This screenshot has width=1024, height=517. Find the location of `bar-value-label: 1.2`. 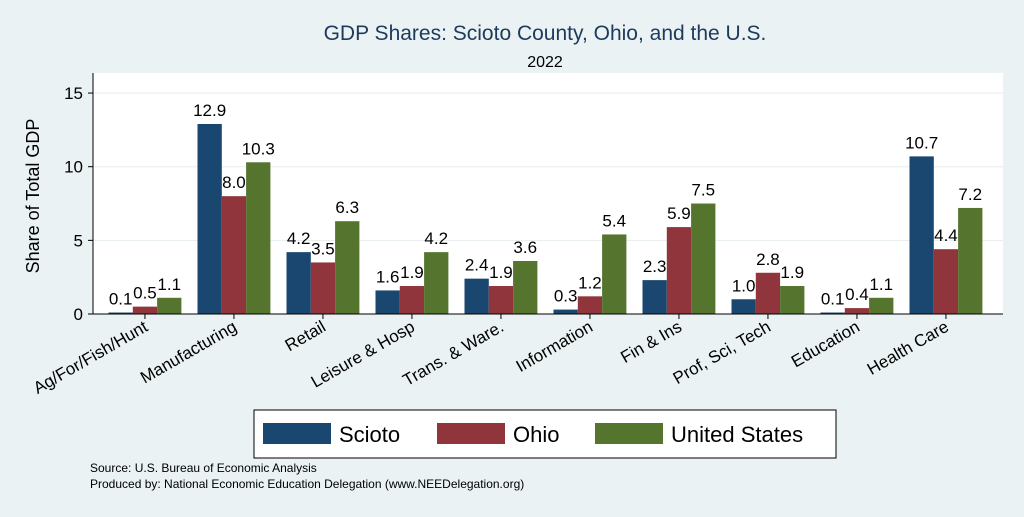

bar-value-label: 1.2 is located at coordinates (590, 282).